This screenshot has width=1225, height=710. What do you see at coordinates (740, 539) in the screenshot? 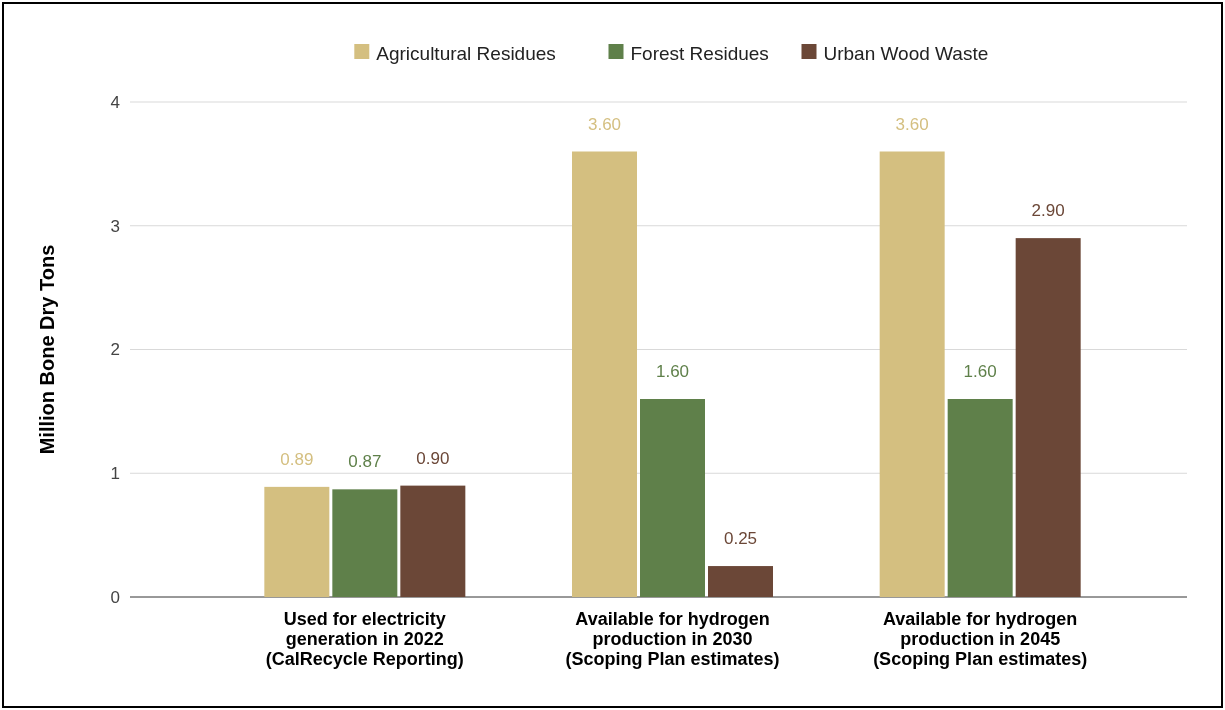
I see `data-label: 0.25` at bounding box center [740, 539].